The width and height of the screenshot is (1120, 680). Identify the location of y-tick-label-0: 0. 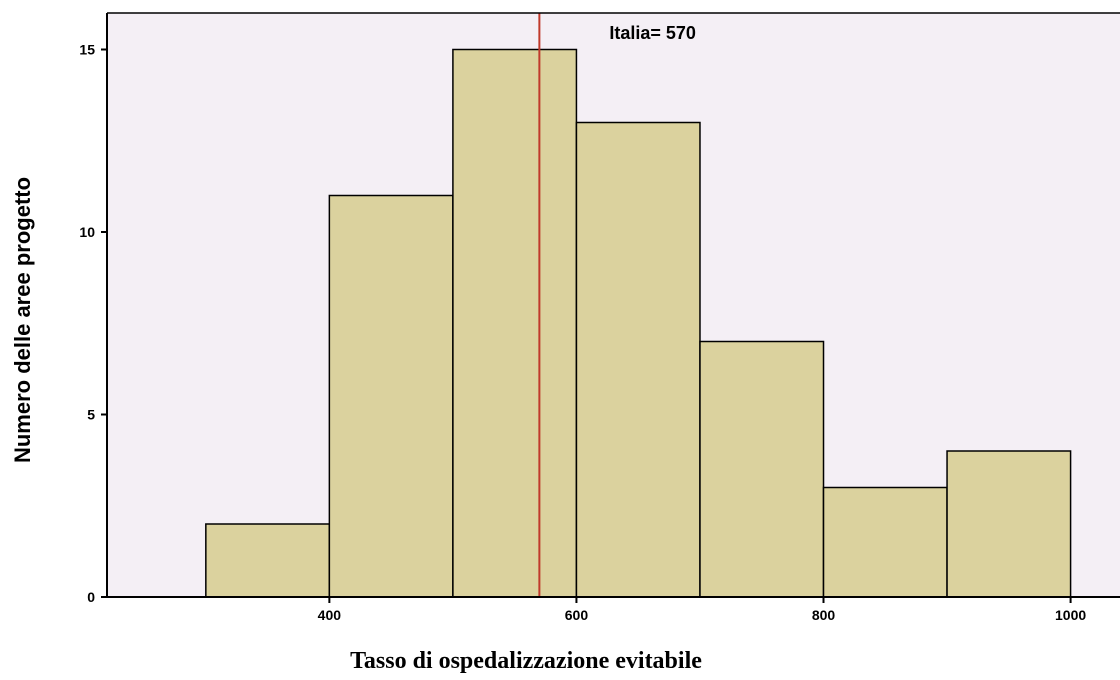
(91, 597).